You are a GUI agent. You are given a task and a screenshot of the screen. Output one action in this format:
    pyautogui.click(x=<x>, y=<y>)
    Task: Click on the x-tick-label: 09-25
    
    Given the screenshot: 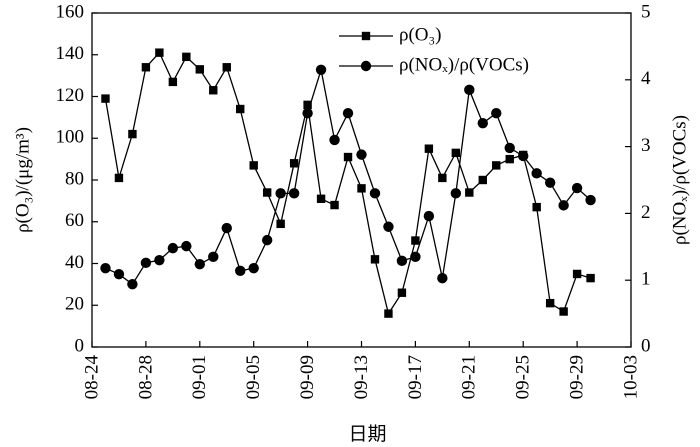 What is the action you would take?
    pyautogui.click(x=523, y=377)
    